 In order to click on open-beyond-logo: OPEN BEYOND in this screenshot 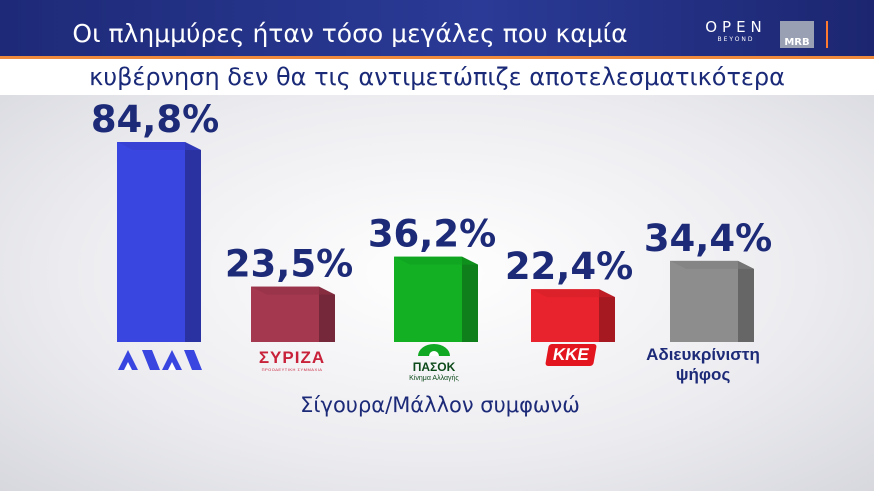, I will do `click(736, 31)`.